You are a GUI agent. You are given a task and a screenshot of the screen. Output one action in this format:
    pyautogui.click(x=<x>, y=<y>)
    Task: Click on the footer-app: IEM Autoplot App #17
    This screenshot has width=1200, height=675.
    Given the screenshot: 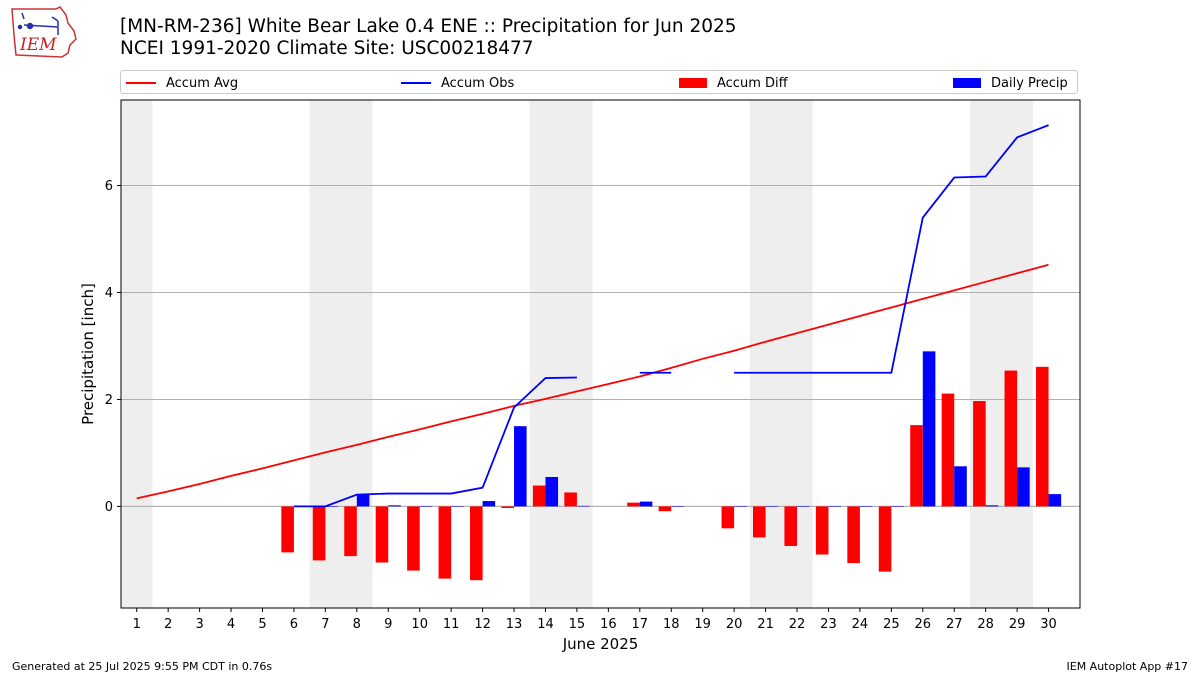 What is the action you would take?
    pyautogui.click(x=1127, y=666)
    